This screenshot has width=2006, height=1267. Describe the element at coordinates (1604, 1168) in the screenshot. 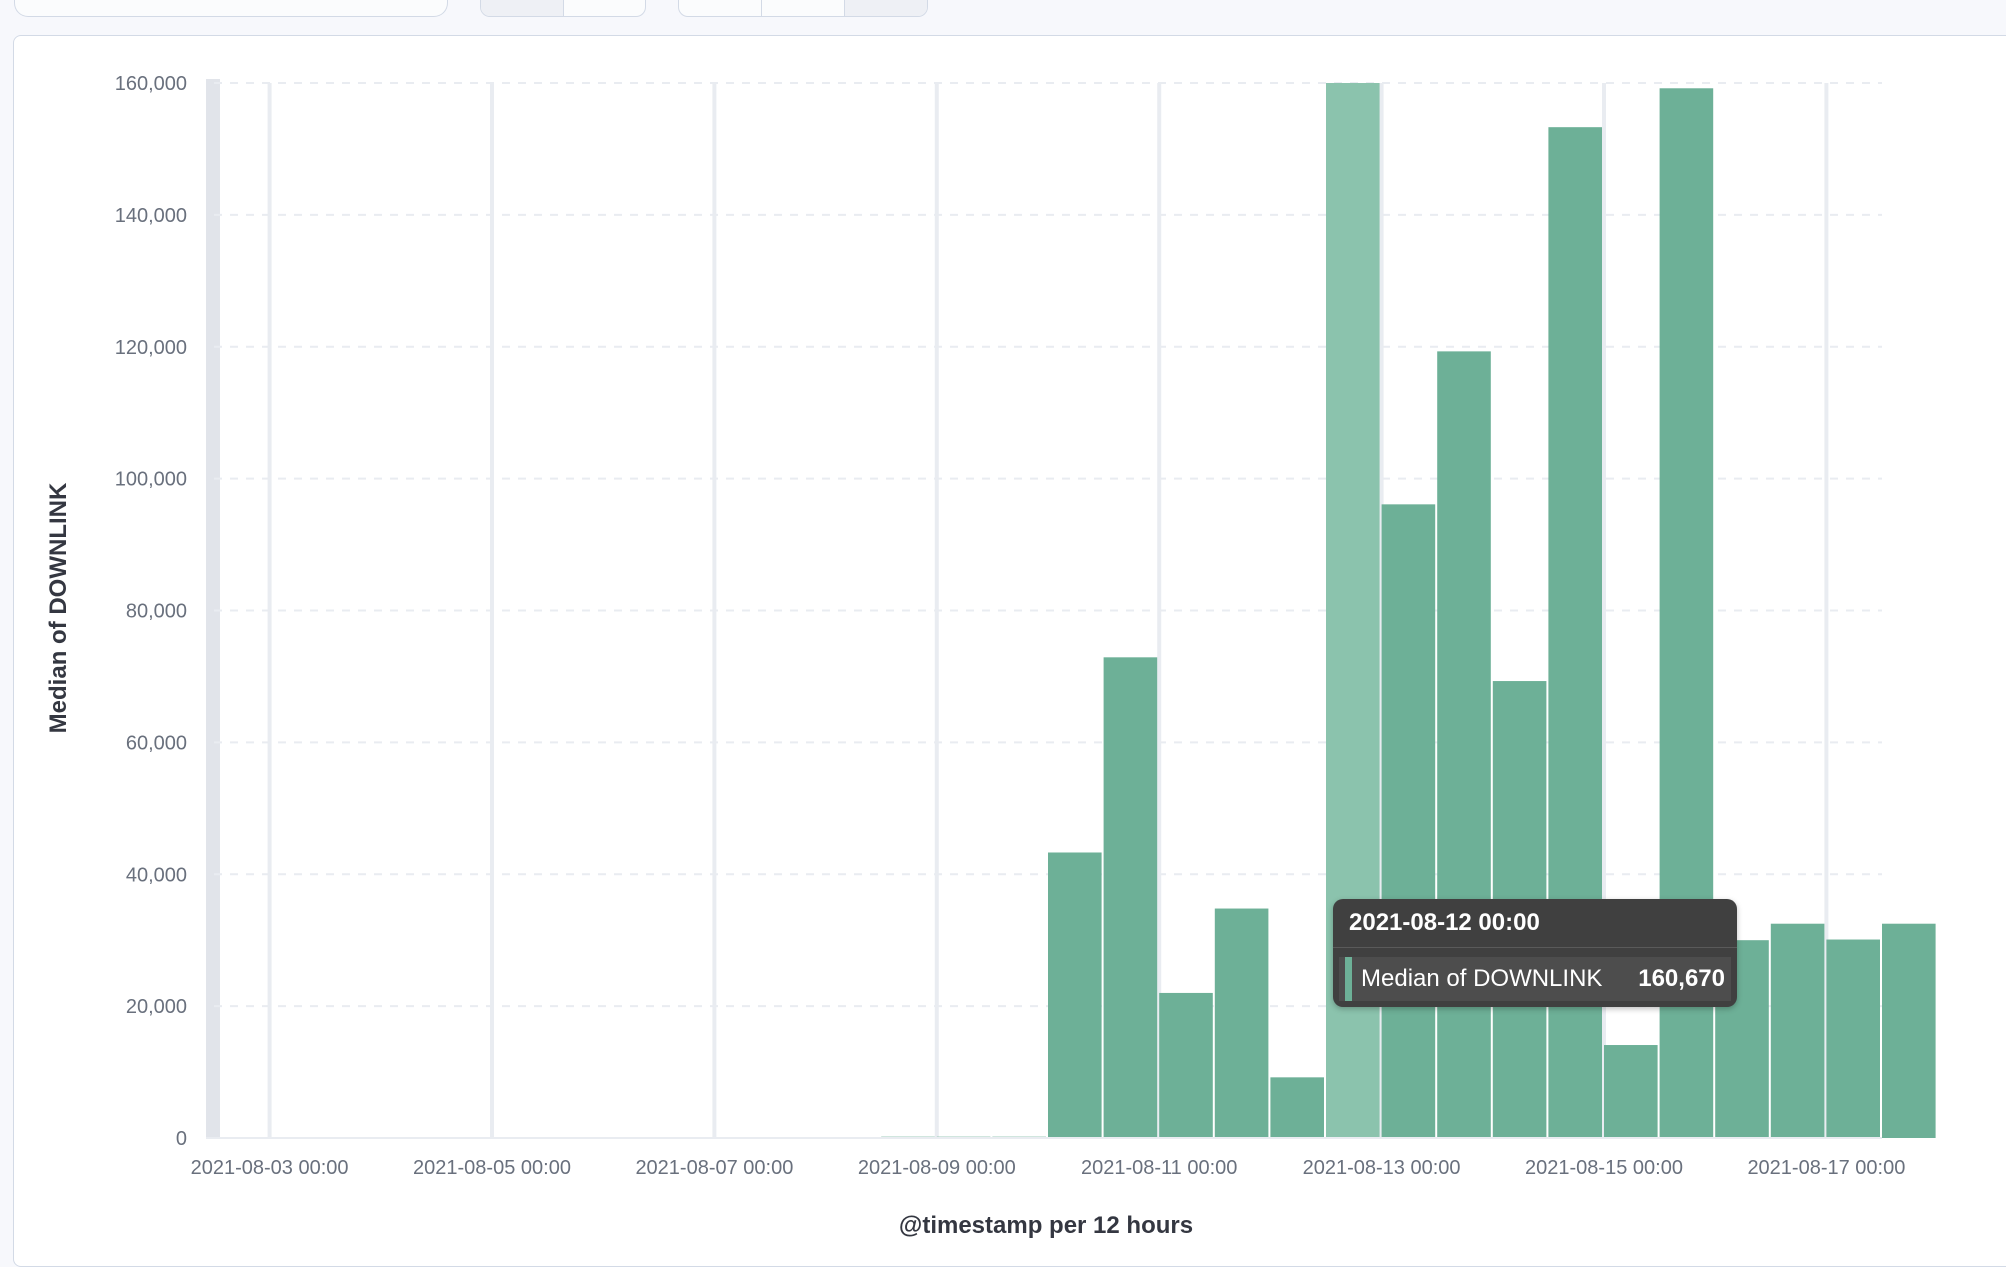

I see `x-tick-label: 2021-08-15 00:00` at that location.